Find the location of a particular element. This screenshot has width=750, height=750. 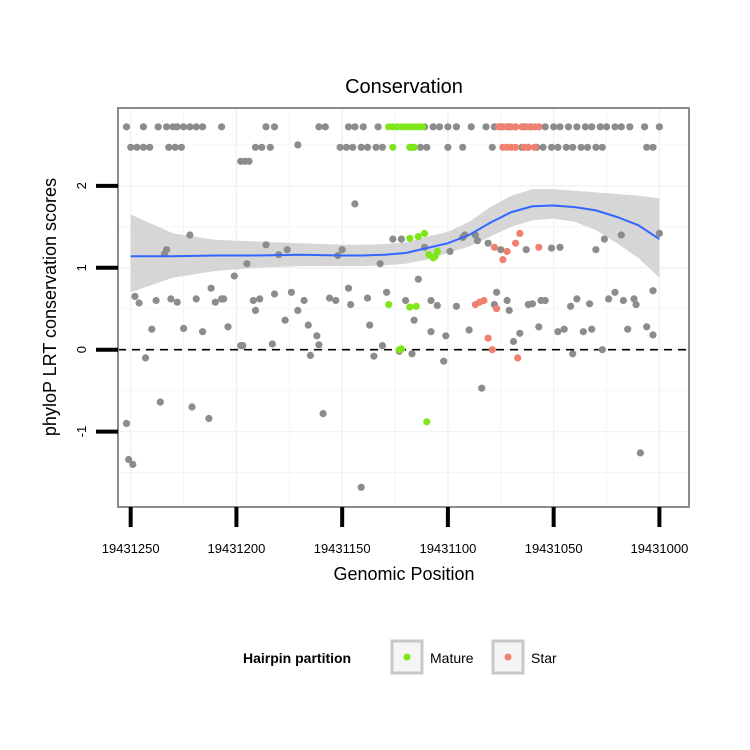

legend-label-star: Star is located at coordinates (544, 658).